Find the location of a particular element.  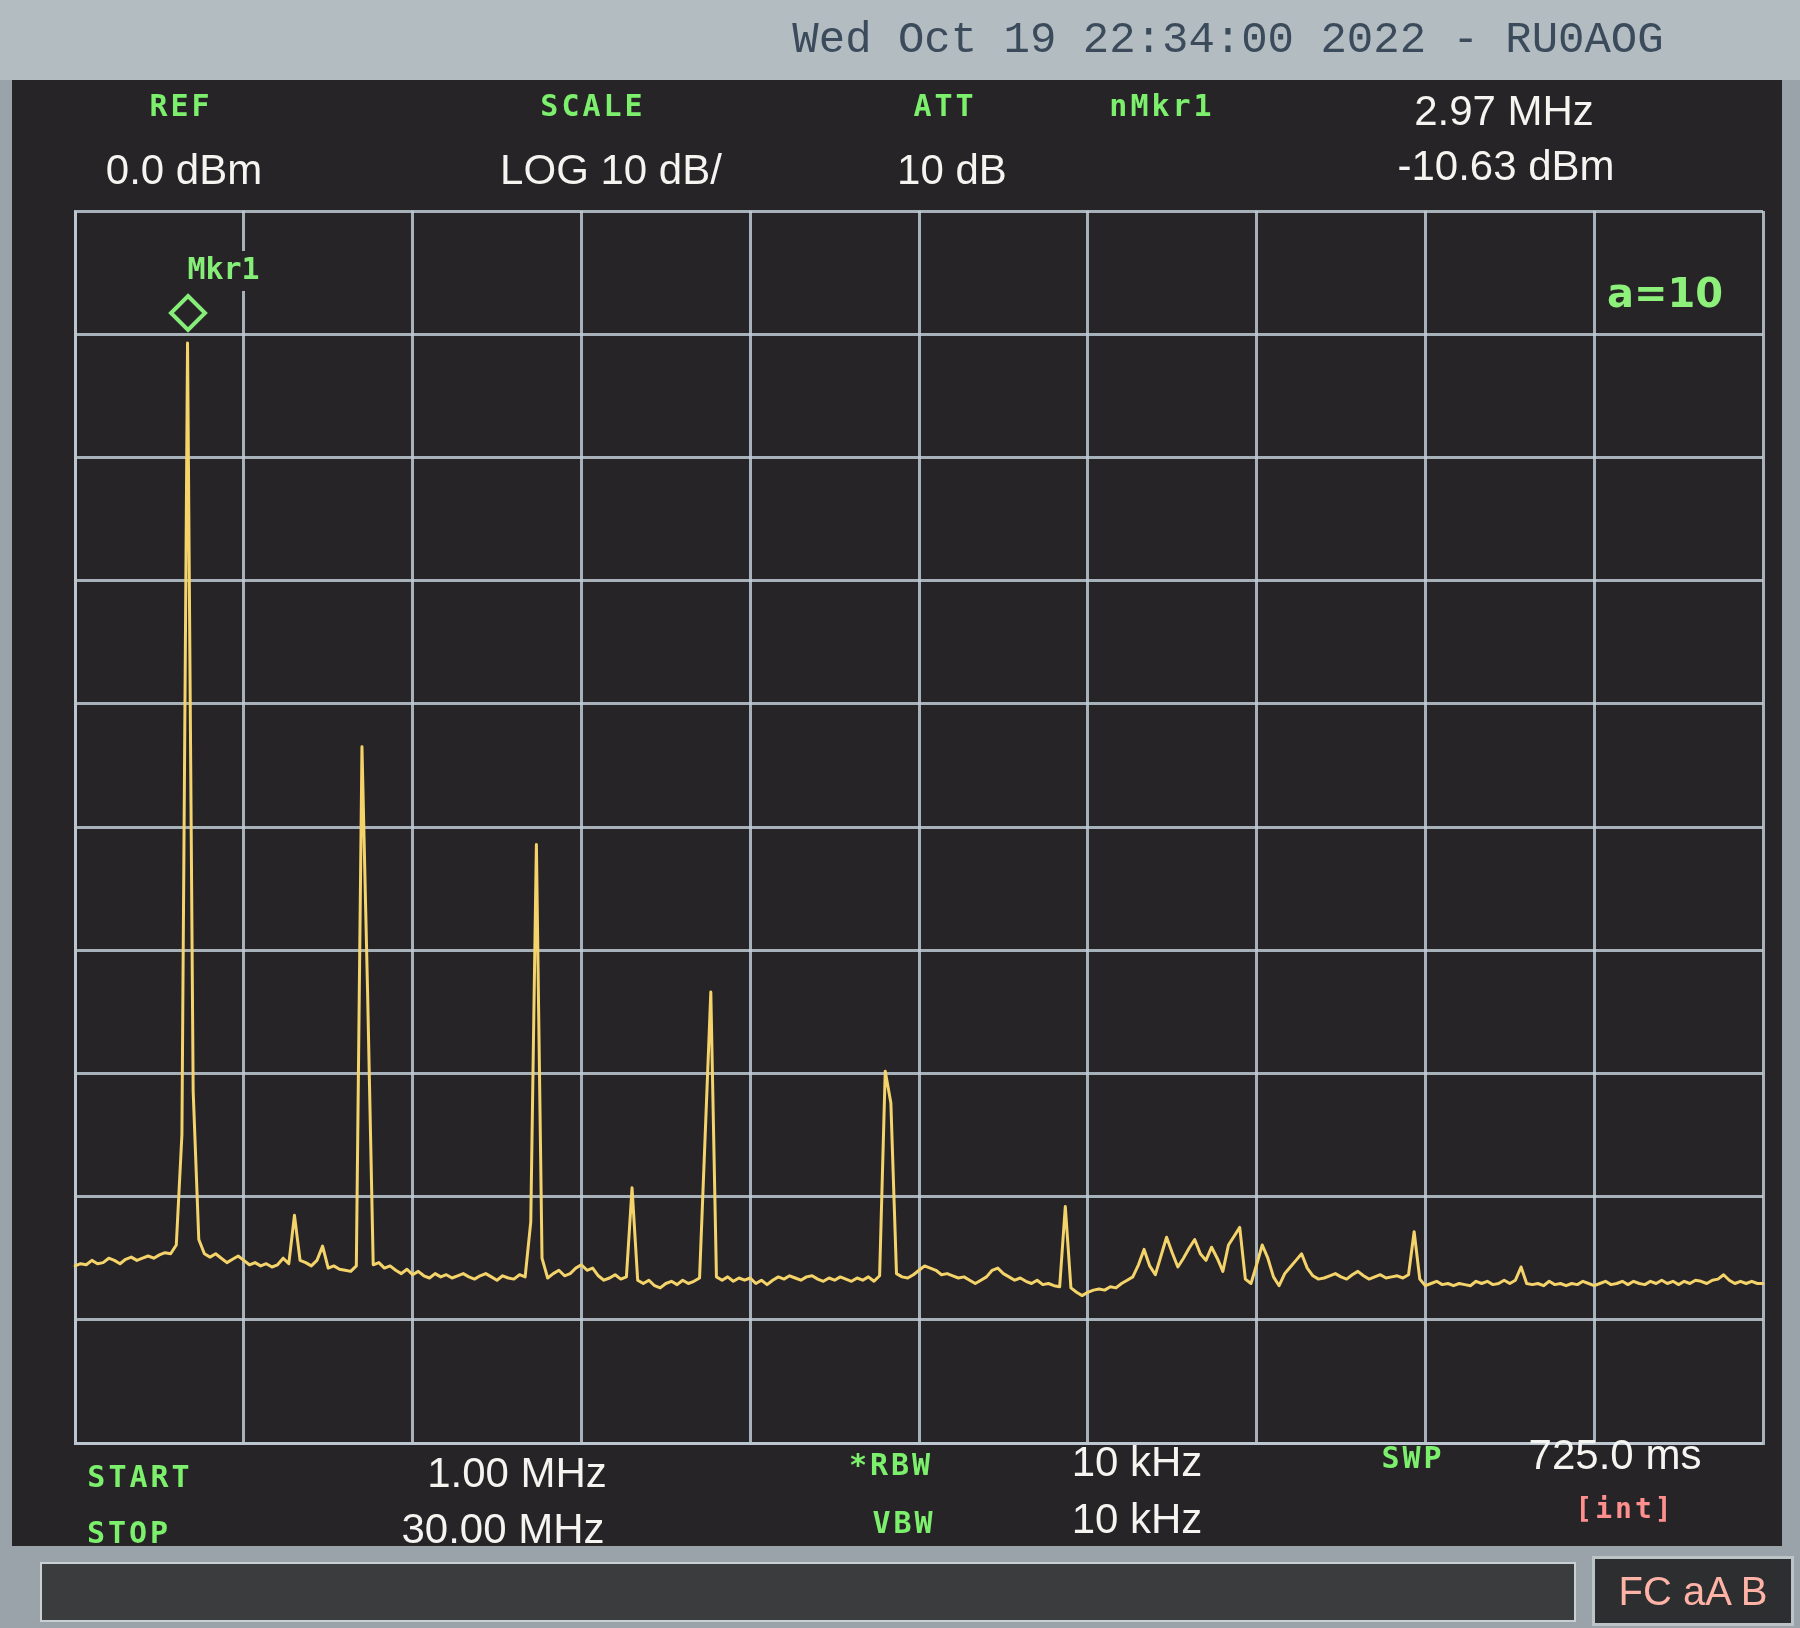

text: FC aA B is located at coordinates (1693, 1591).